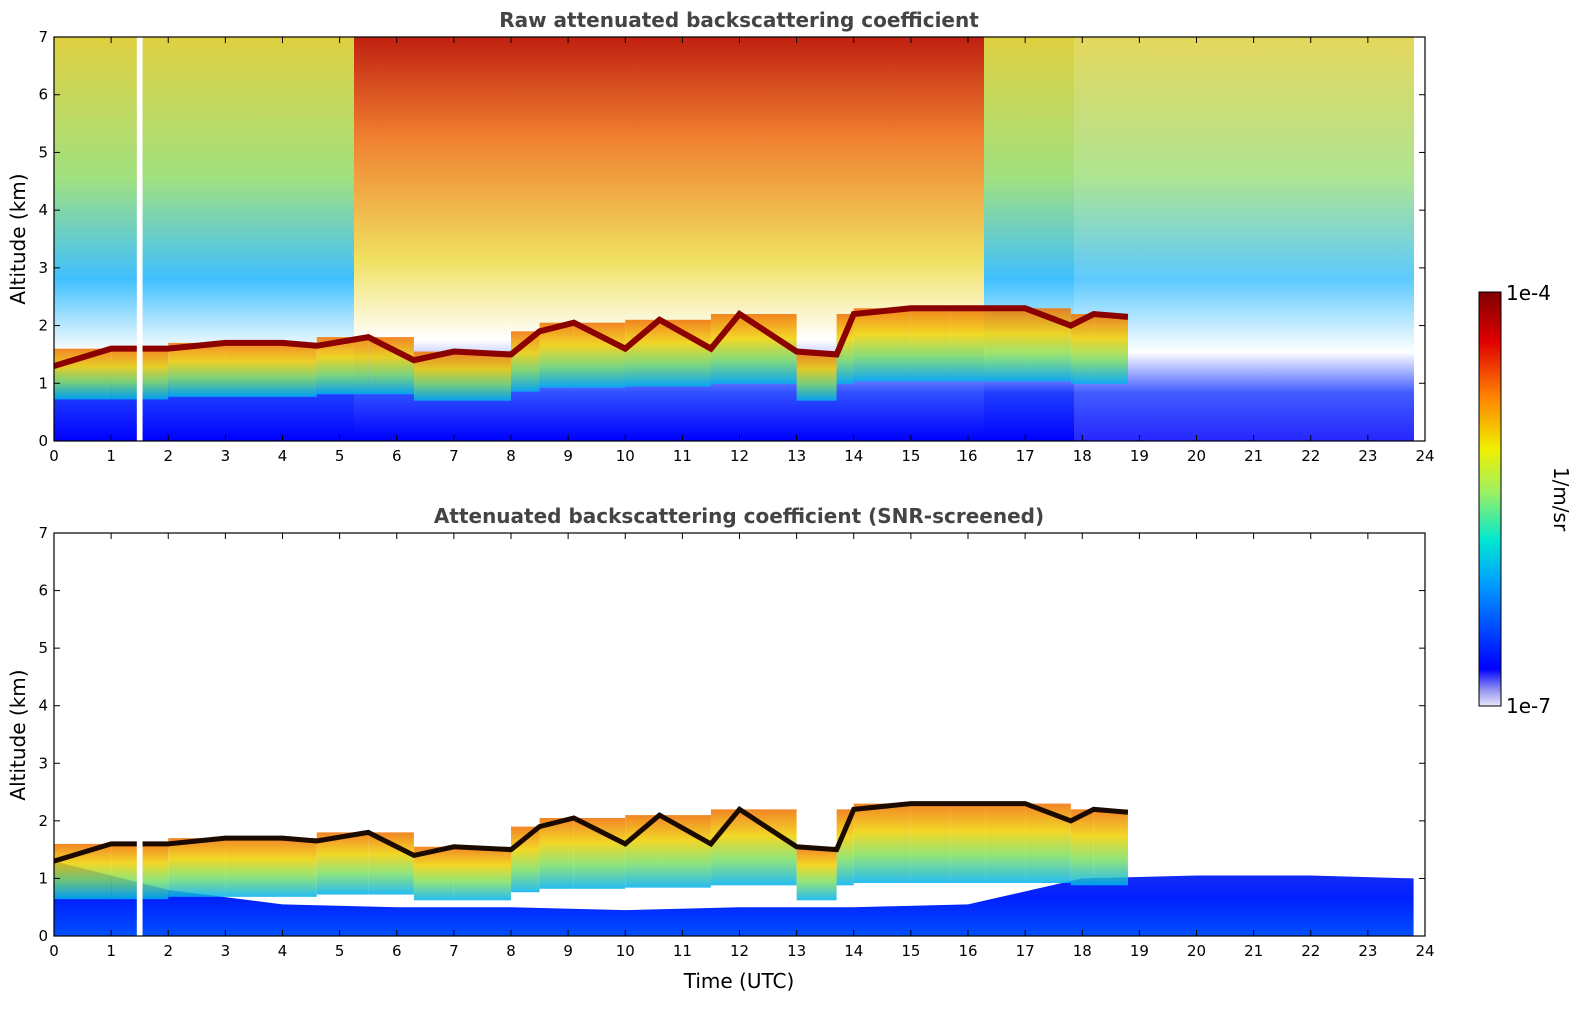 The height and width of the screenshot is (1020, 1595). Describe the element at coordinates (43, 591) in the screenshot. I see `y-tick-label: 6` at that location.